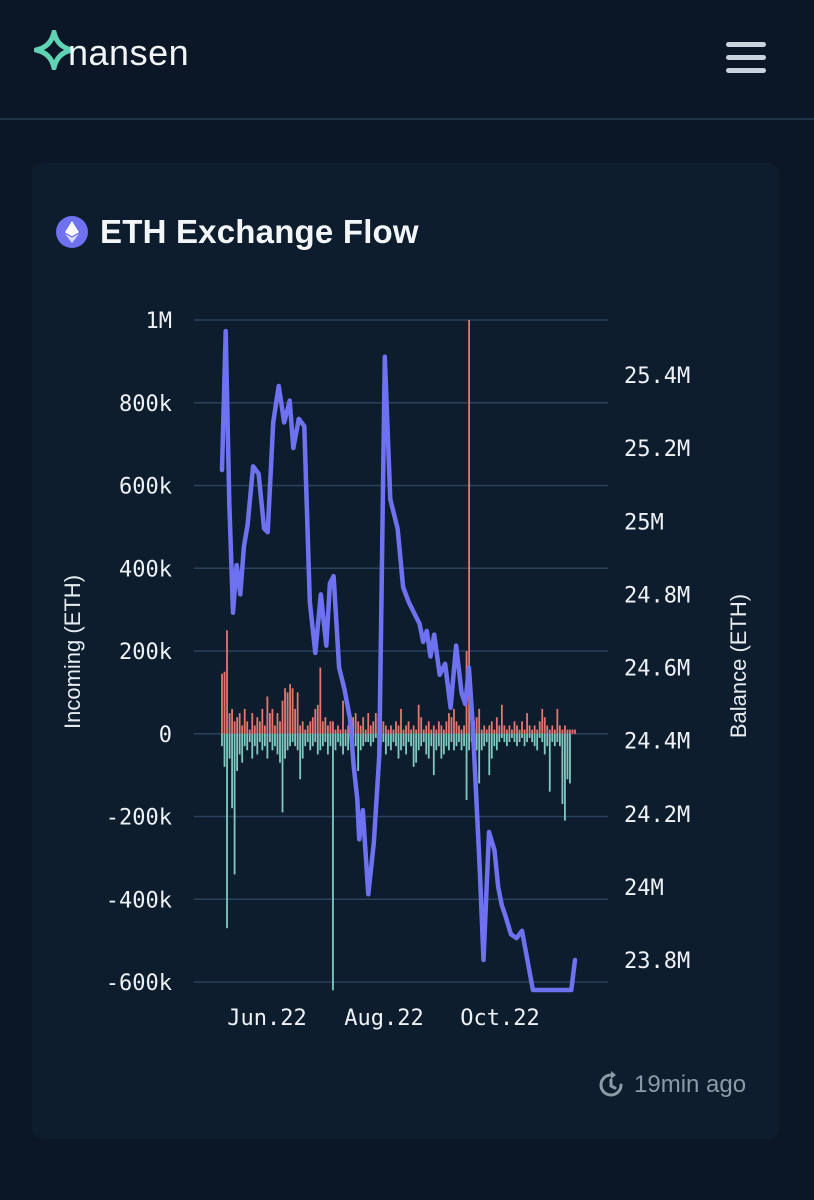  Describe the element at coordinates (259, 231) in the screenshot. I see `card-title: ETH Exchange Flow` at that location.